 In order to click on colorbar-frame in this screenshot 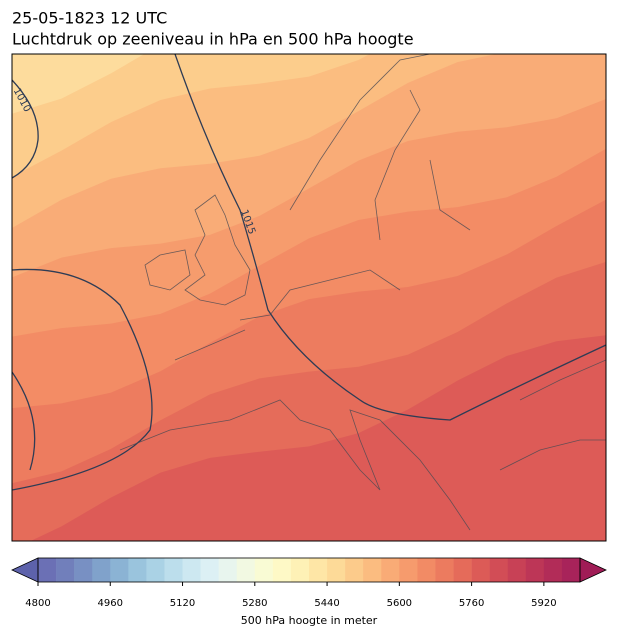, I will do `click(309, 570)`.